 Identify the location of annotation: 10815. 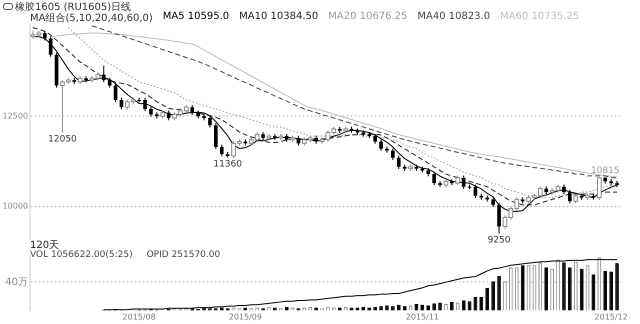
(605, 171).